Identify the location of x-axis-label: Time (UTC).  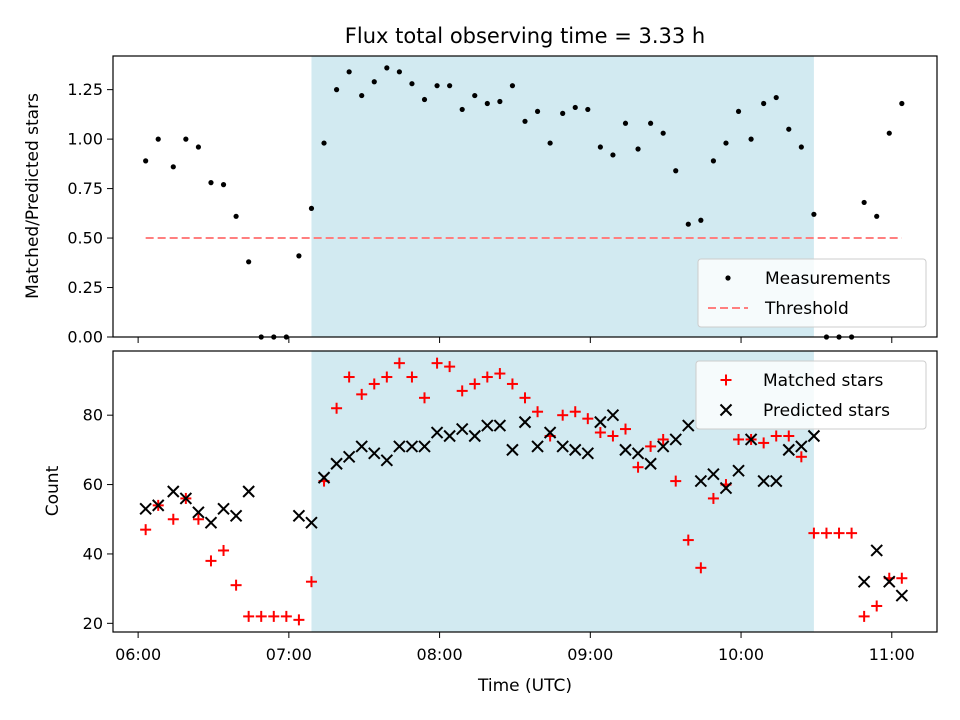
(524, 686).